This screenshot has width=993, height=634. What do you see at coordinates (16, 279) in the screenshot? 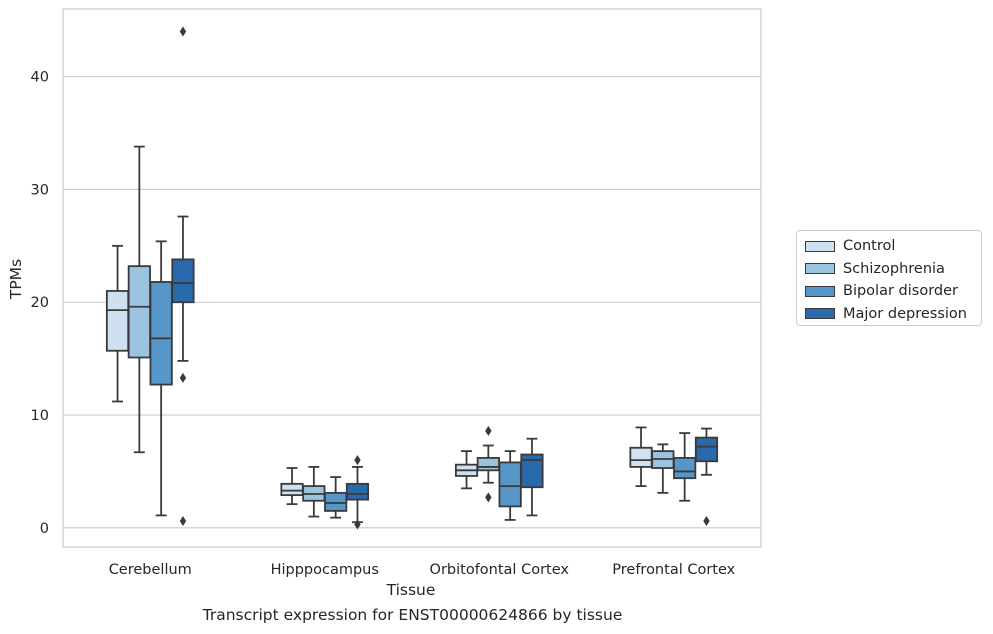
I see `y-axis-label: TPMs` at bounding box center [16, 279].